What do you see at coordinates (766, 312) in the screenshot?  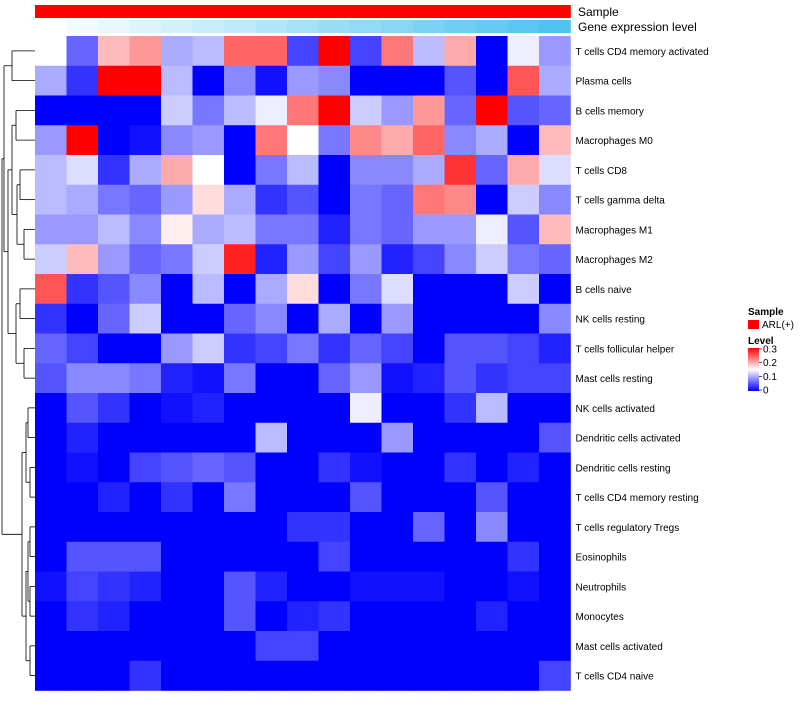 I see `legend-sample-title: Sample` at bounding box center [766, 312].